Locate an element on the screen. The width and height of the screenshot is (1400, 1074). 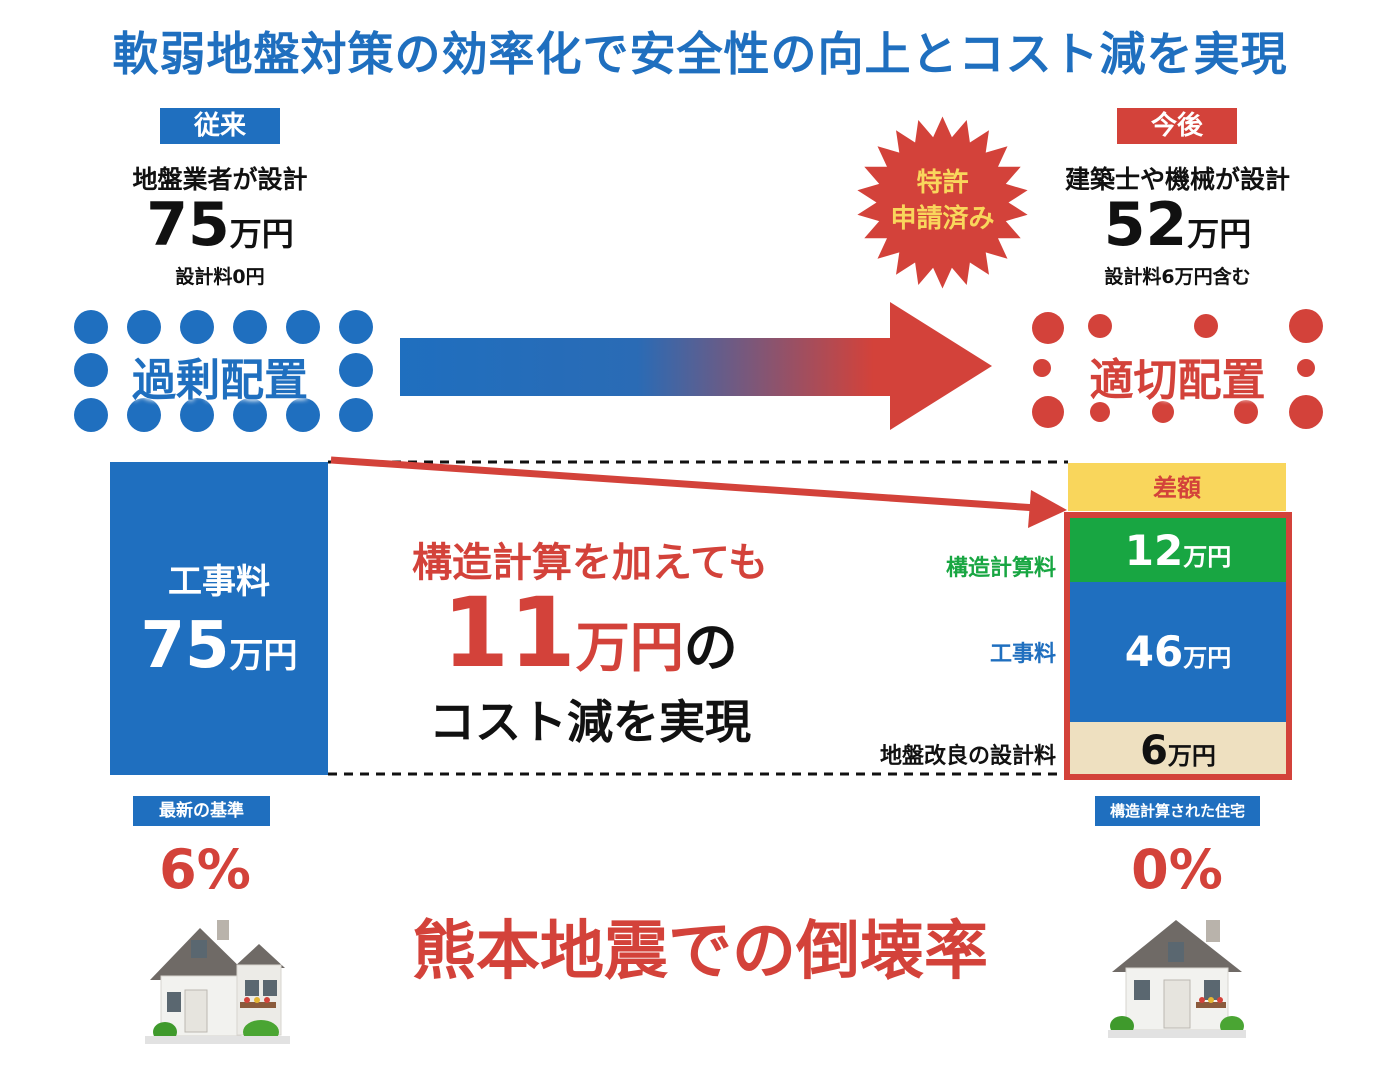
before-price: 75万円 is located at coordinates (220, 225).